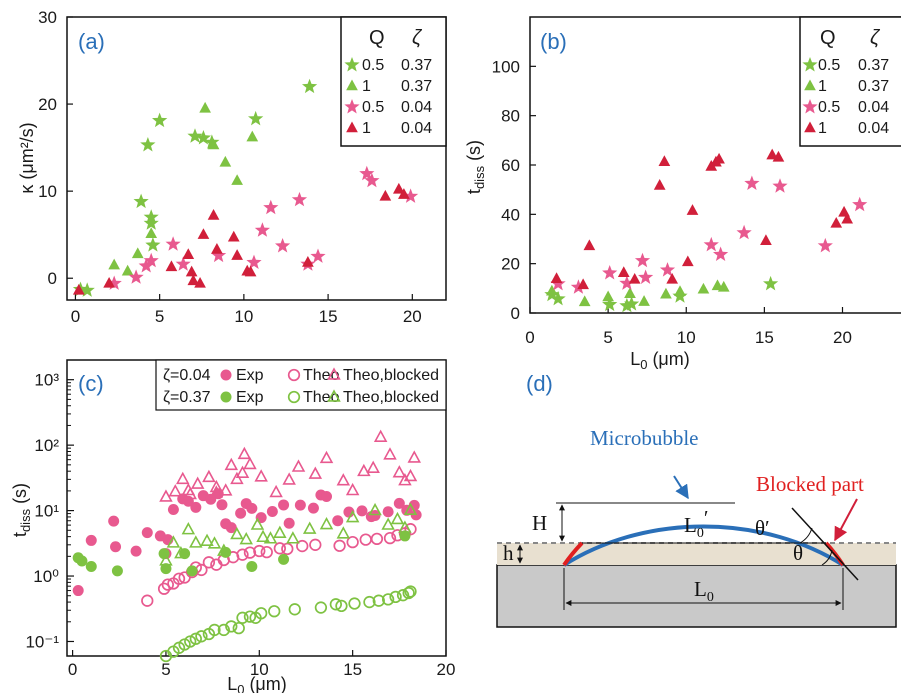 Image resolution: width=901 pixels, height=693 pixels. I want to click on label-blocked-part: Blocked part, so click(810, 484).